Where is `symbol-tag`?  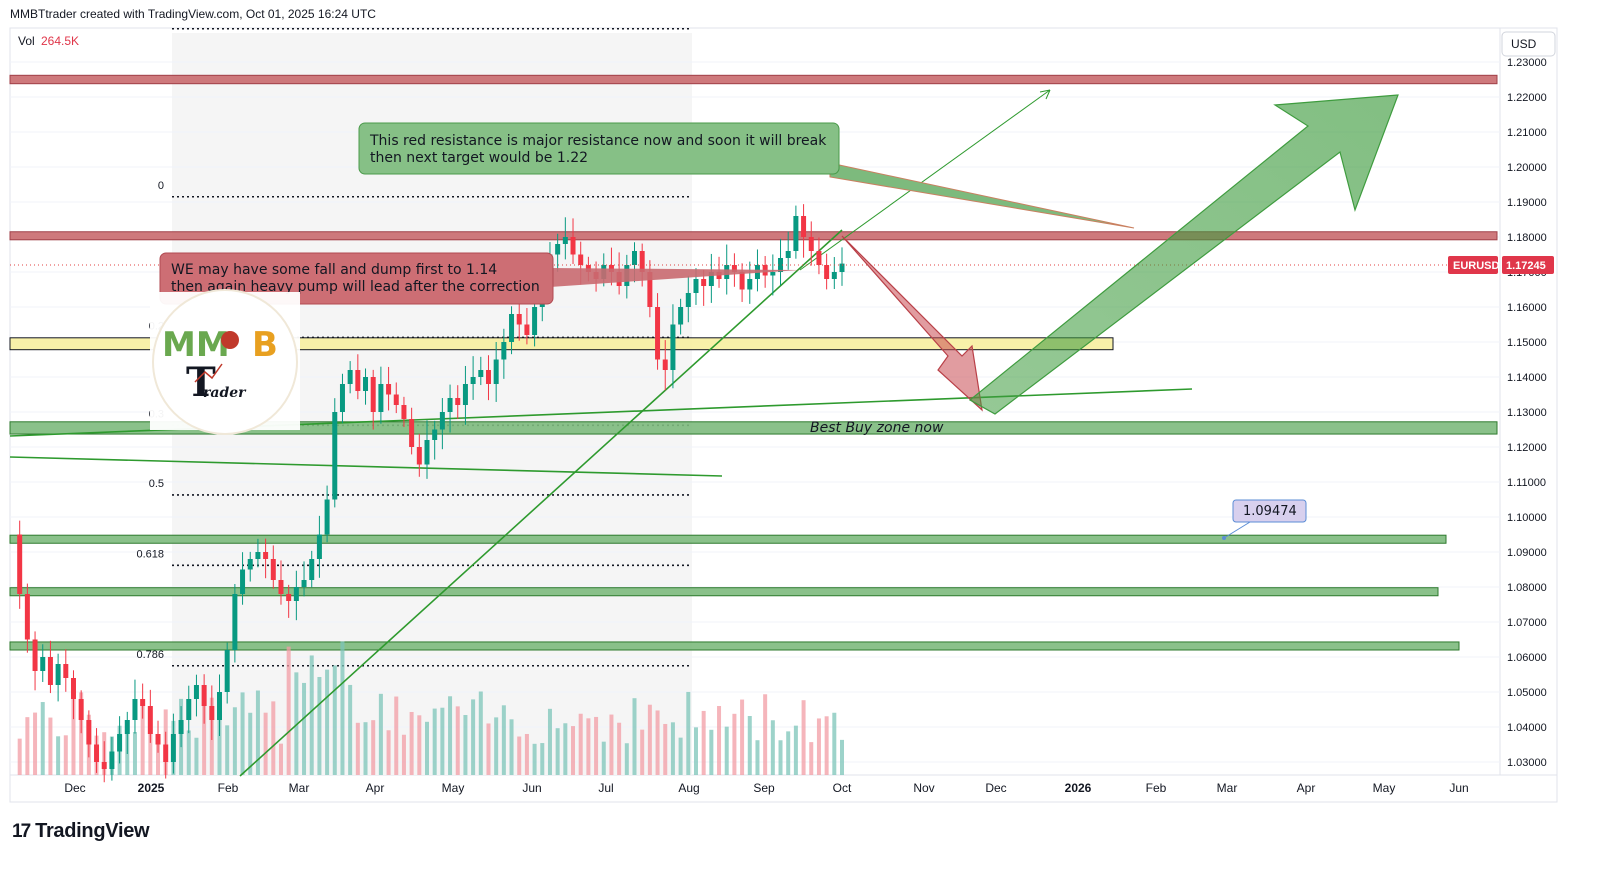 symbol-tag is located at coordinates (1473, 265).